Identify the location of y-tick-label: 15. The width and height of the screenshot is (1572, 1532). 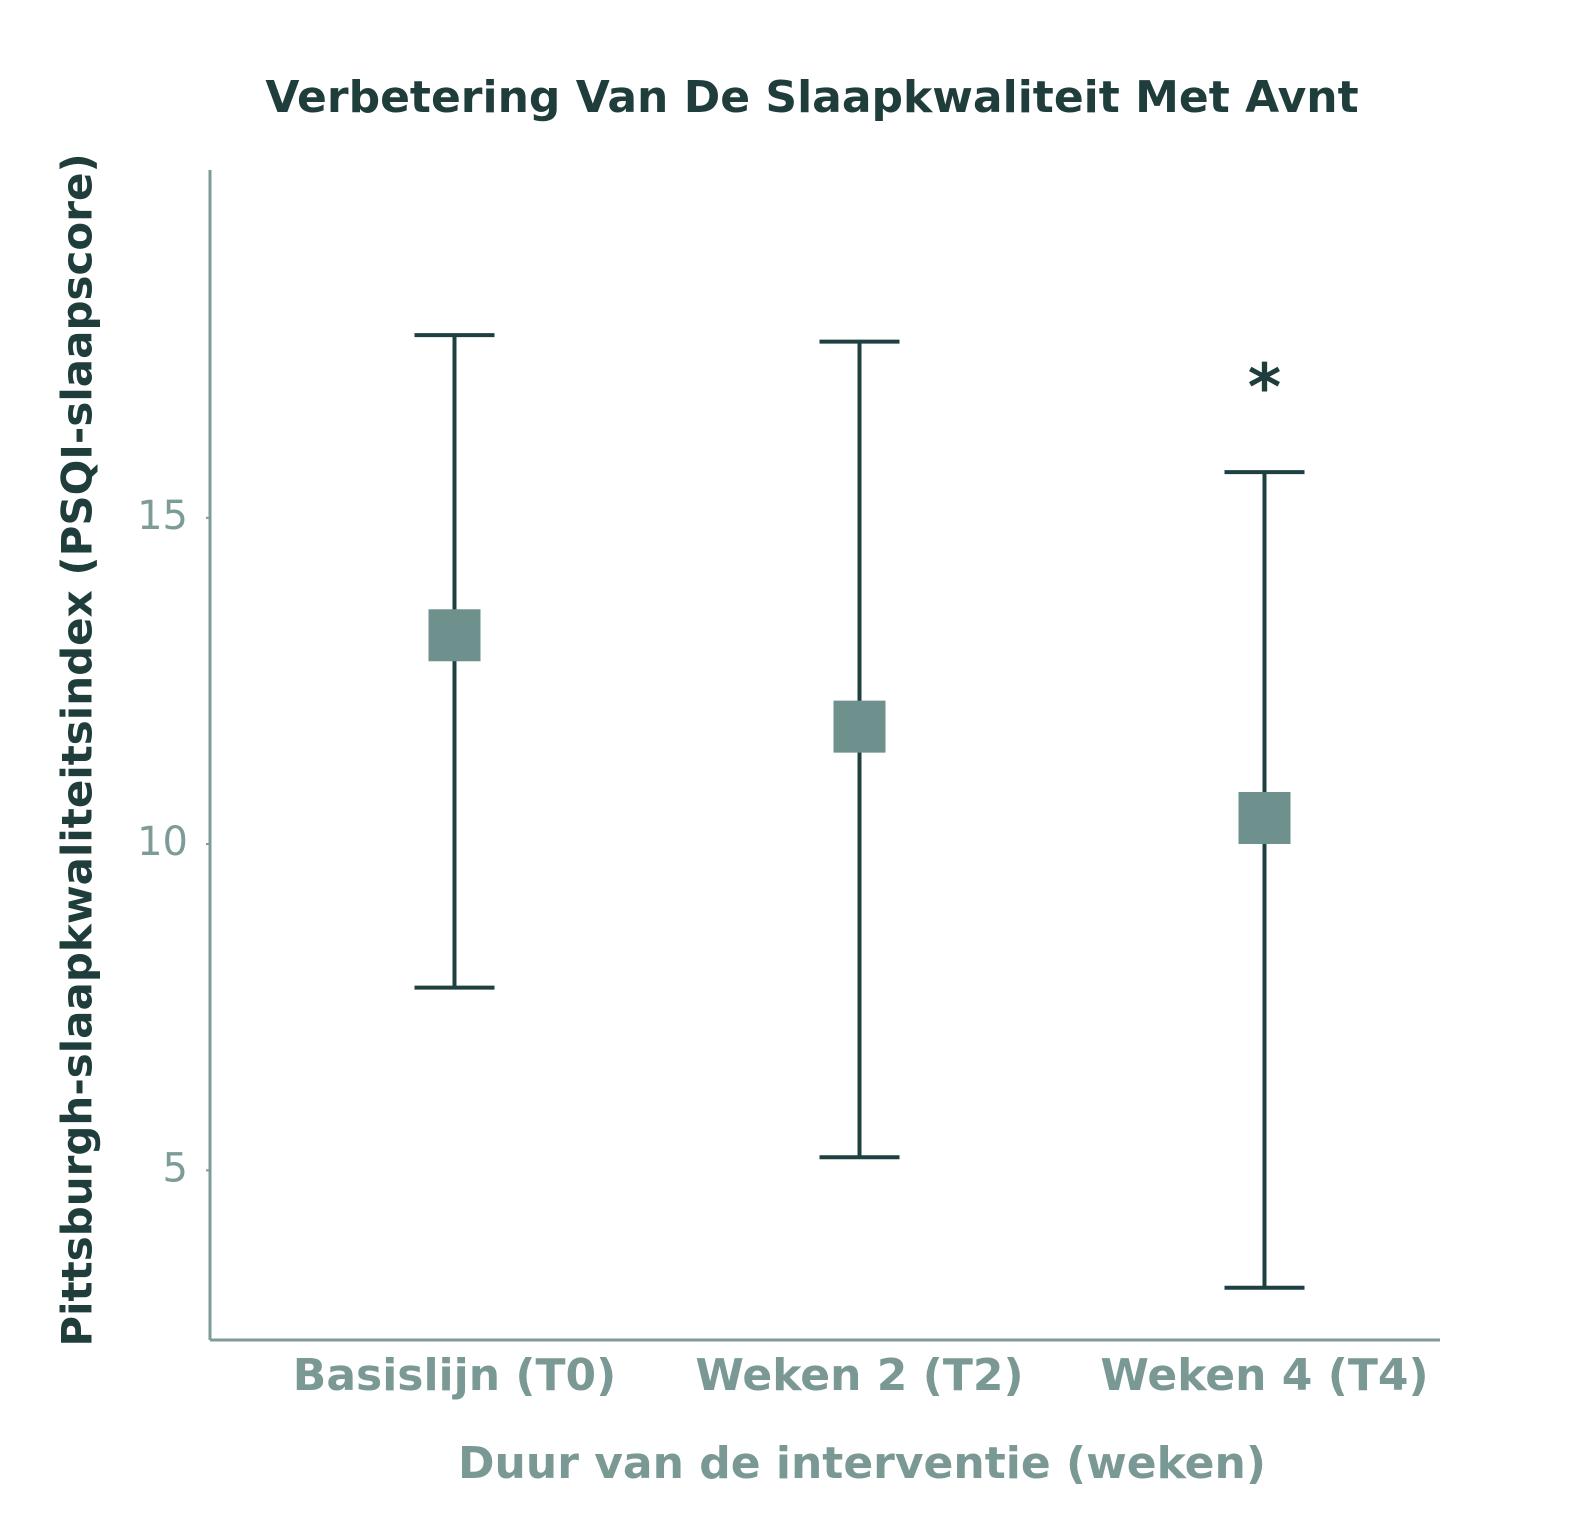
(162, 516).